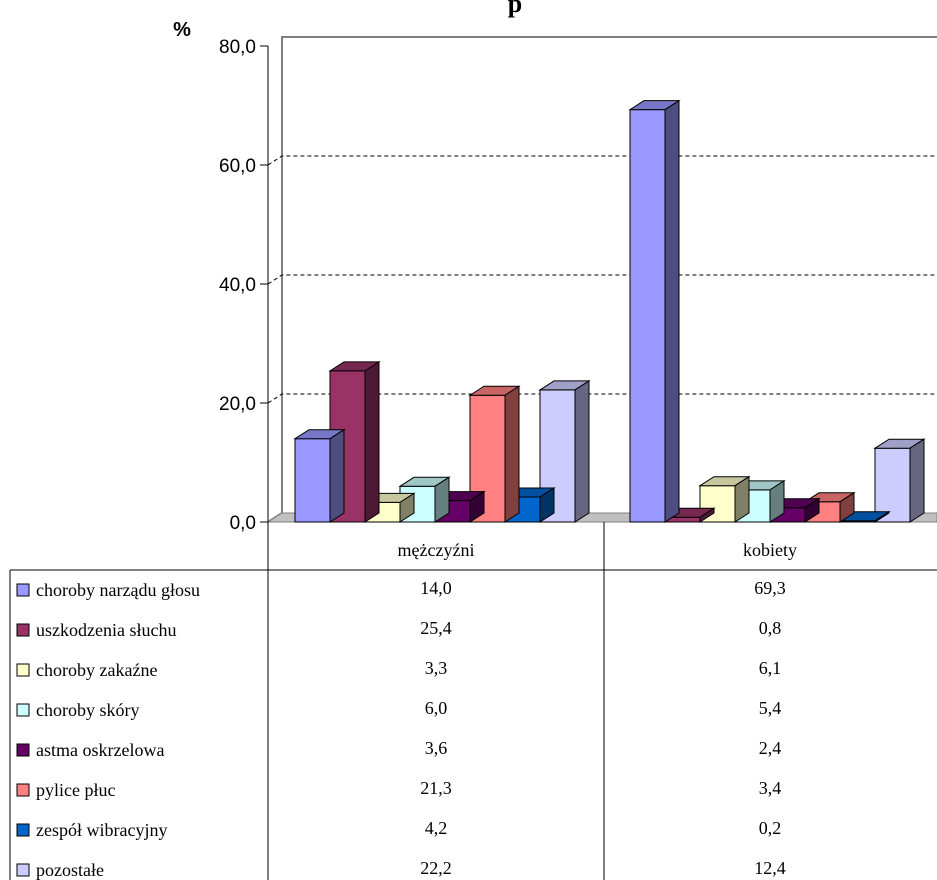  I want to click on data-label: 6,0, so click(436, 708).